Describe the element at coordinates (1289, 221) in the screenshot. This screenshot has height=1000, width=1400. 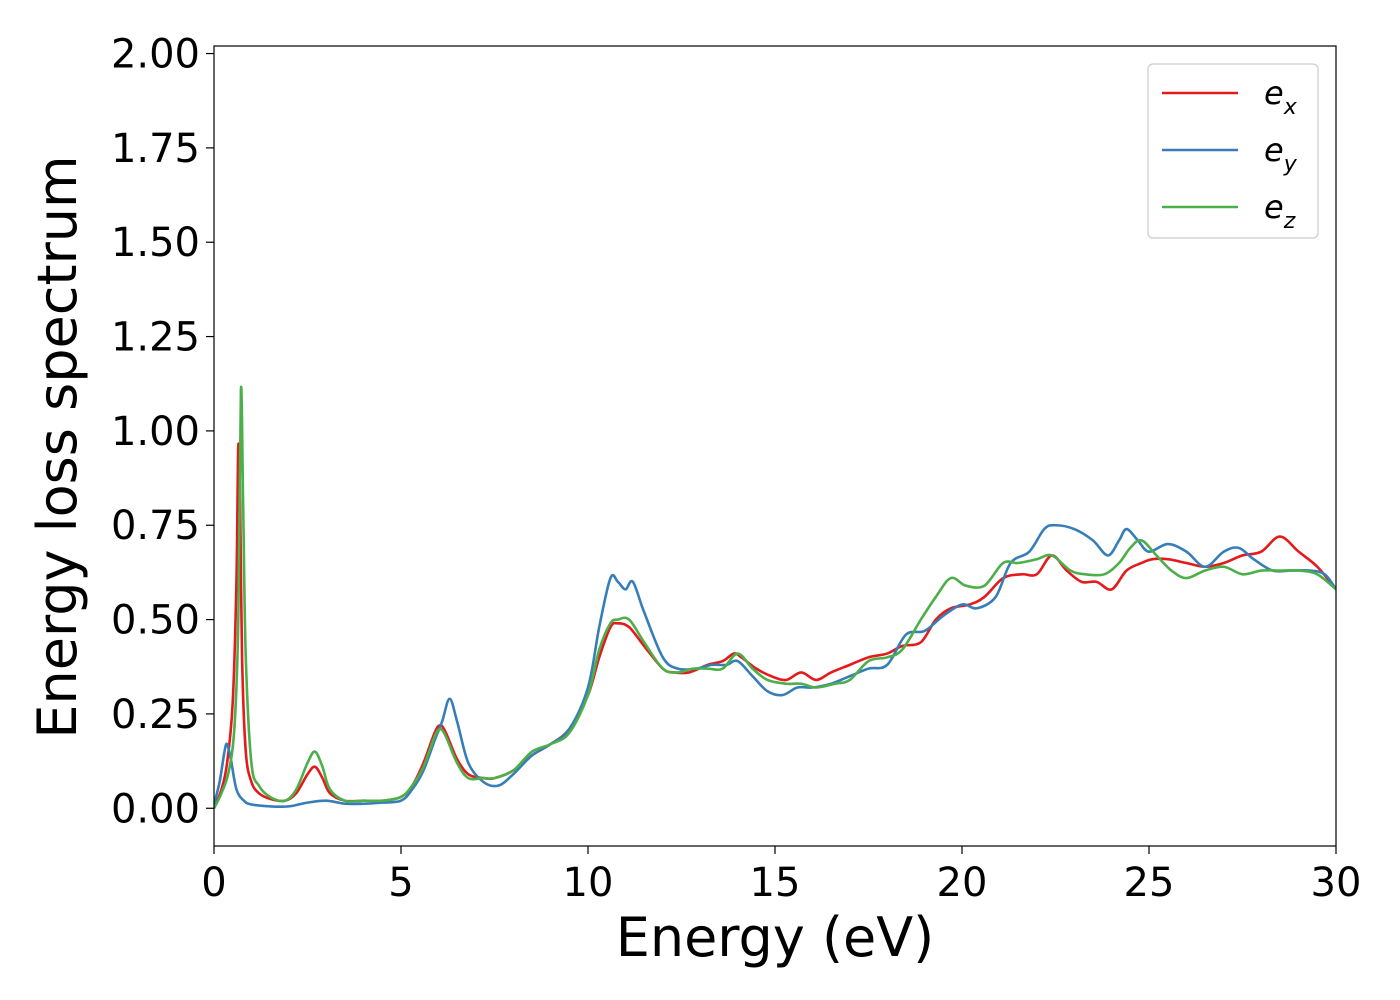
I see `legend-label-subscript: z` at that location.